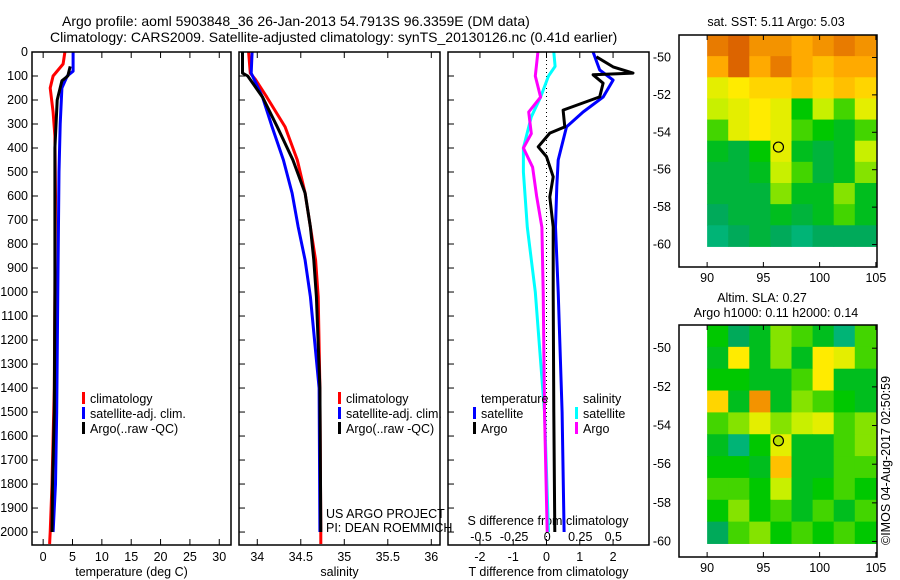 Image resolution: width=900 pixels, height=580 pixels. What do you see at coordinates (72, 557) in the screenshot?
I see `x-tick-label: 5` at bounding box center [72, 557].